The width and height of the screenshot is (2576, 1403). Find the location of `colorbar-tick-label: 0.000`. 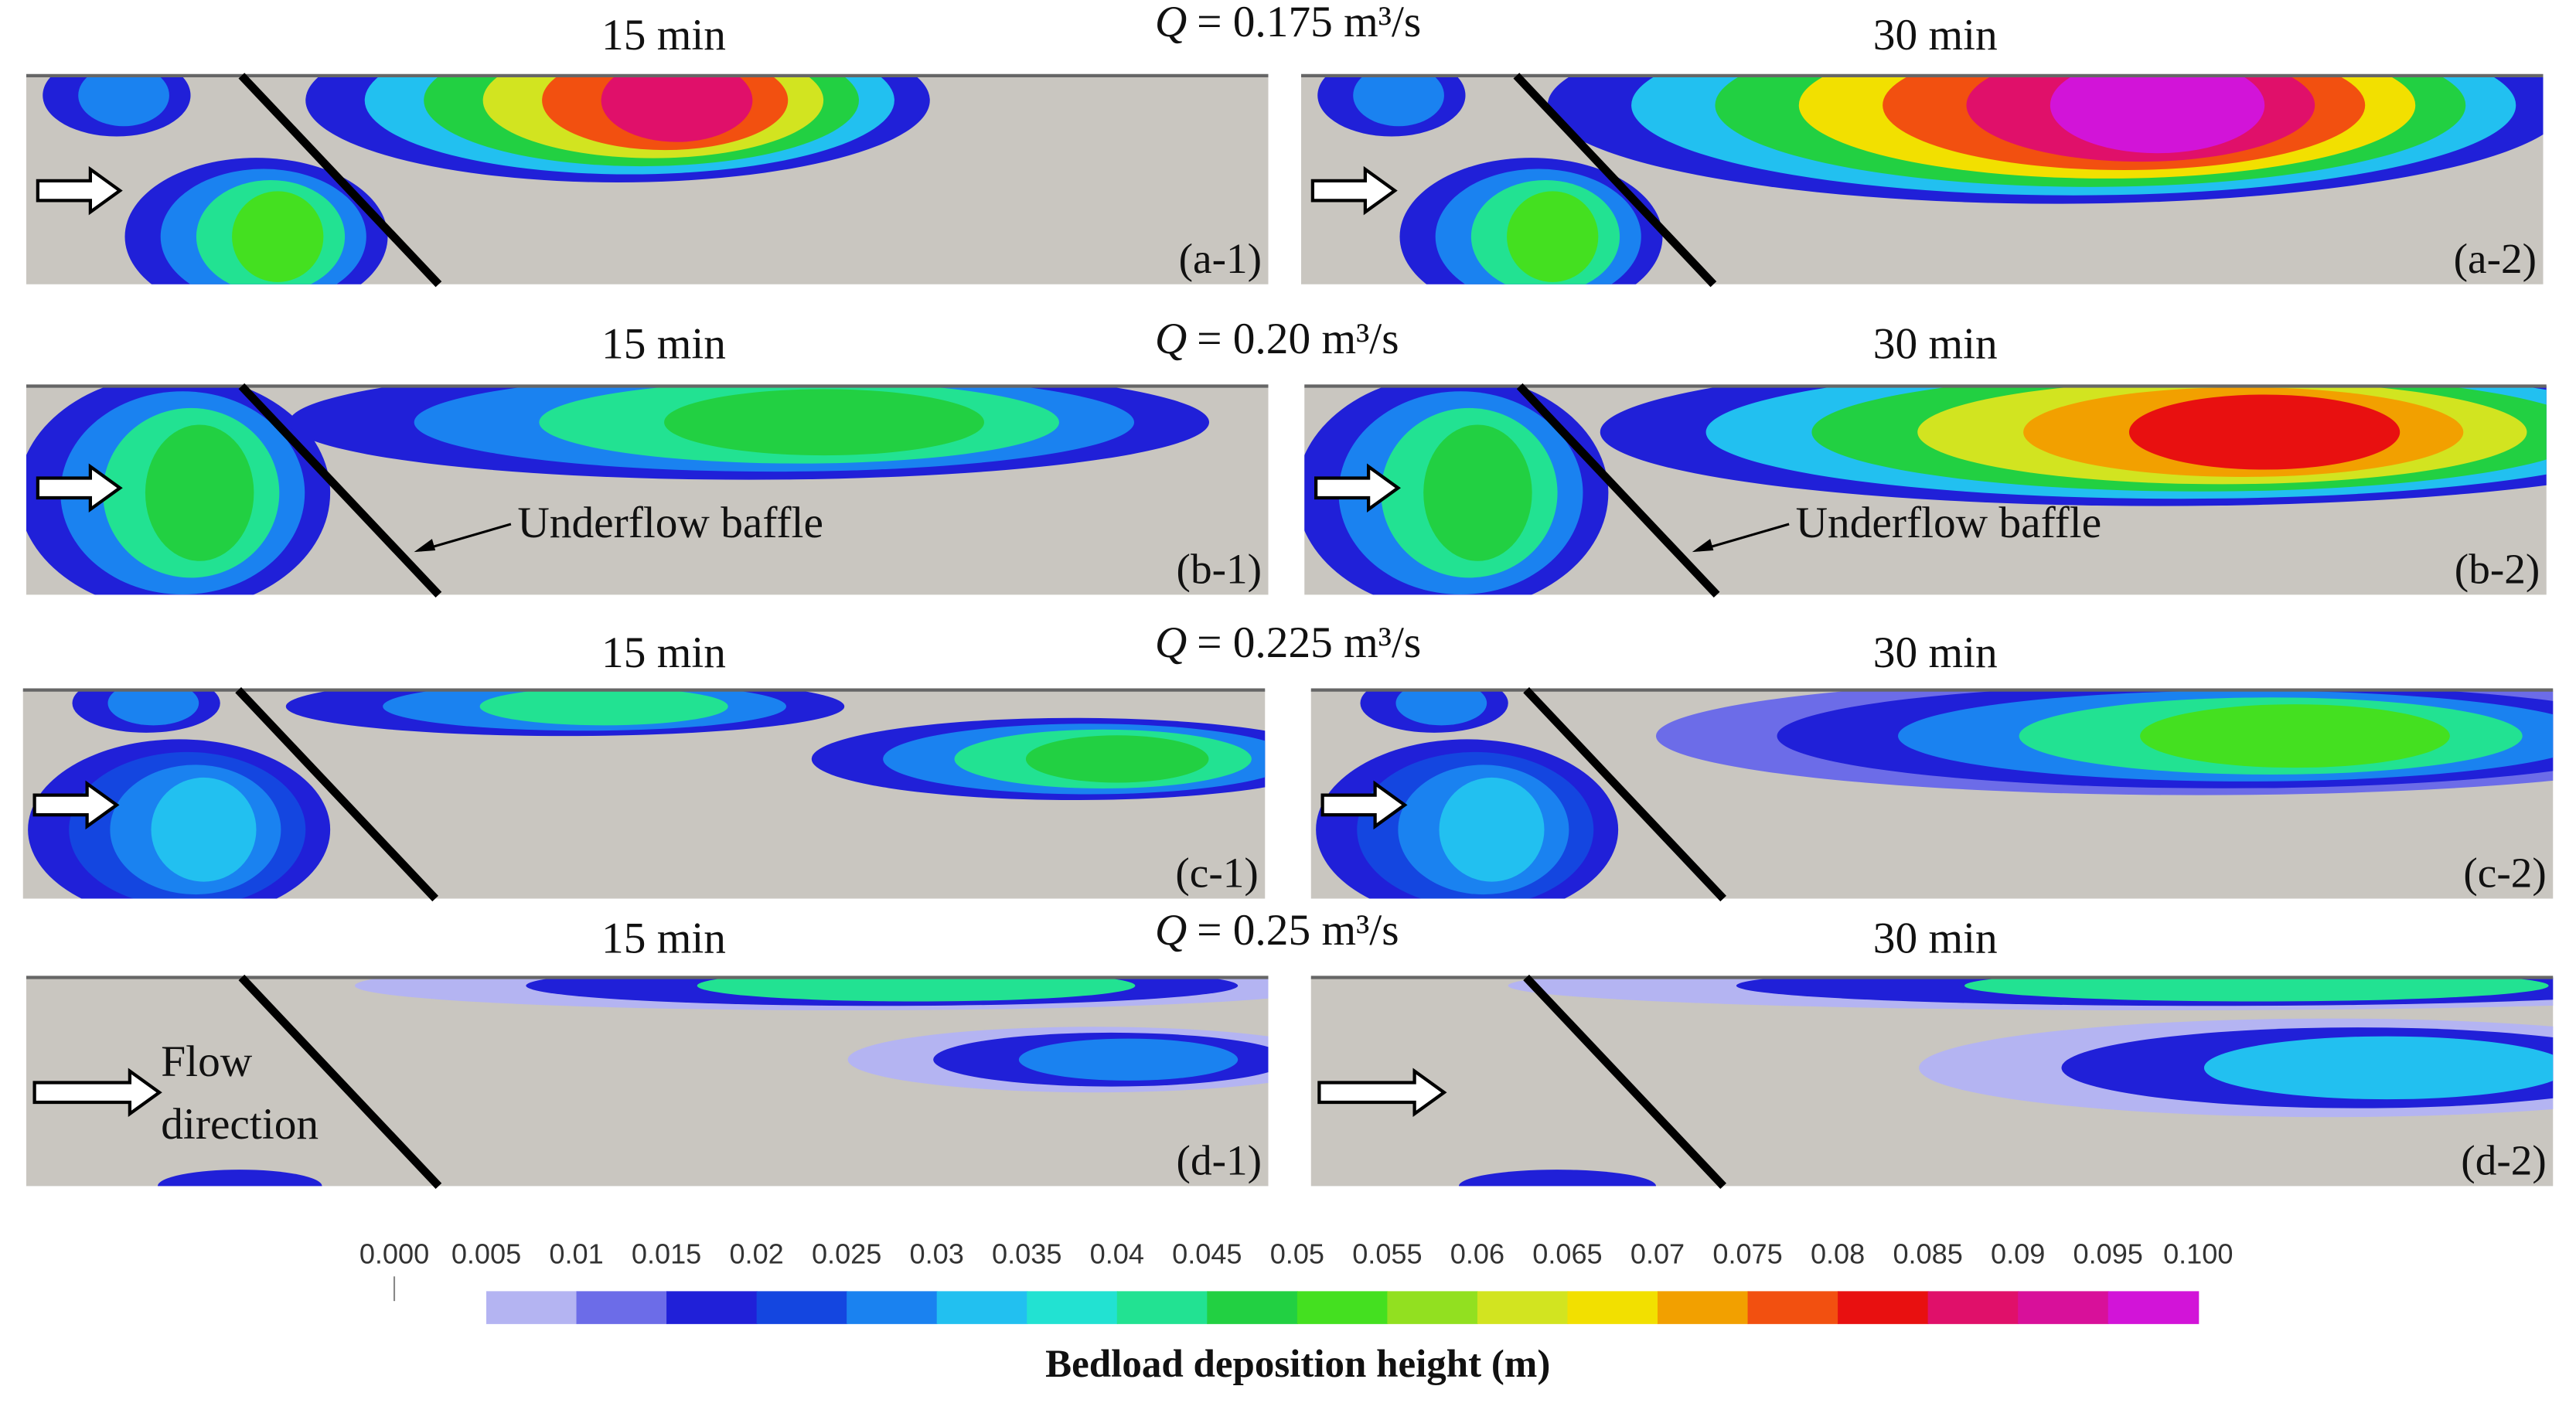

colorbar-tick-label: 0.000 is located at coordinates (394, 1253).